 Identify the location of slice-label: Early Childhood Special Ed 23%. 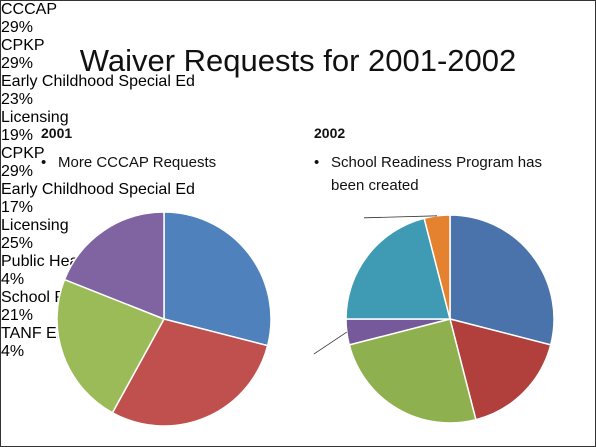
(298, 91).